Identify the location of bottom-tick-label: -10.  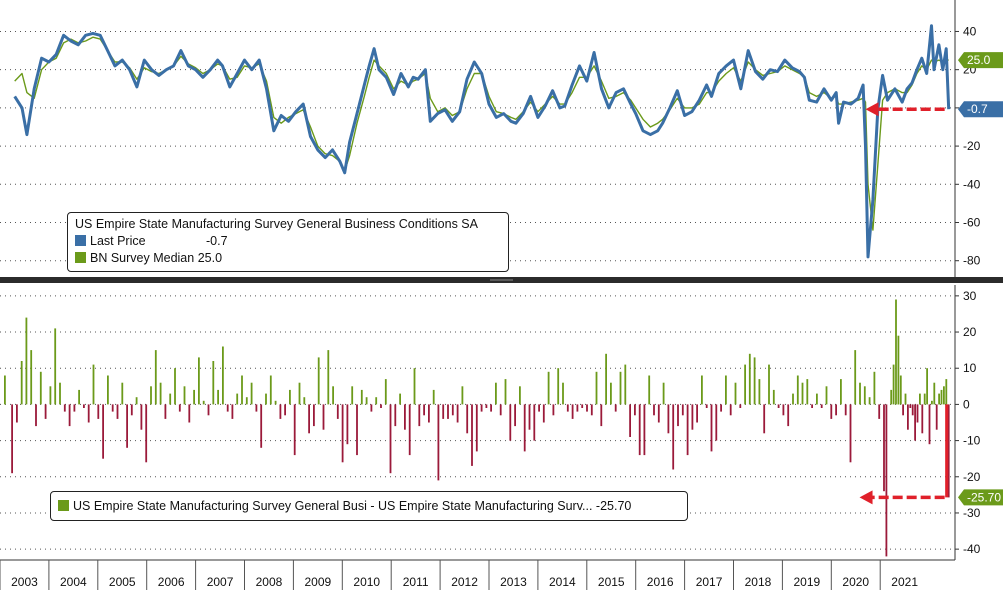
(972, 441).